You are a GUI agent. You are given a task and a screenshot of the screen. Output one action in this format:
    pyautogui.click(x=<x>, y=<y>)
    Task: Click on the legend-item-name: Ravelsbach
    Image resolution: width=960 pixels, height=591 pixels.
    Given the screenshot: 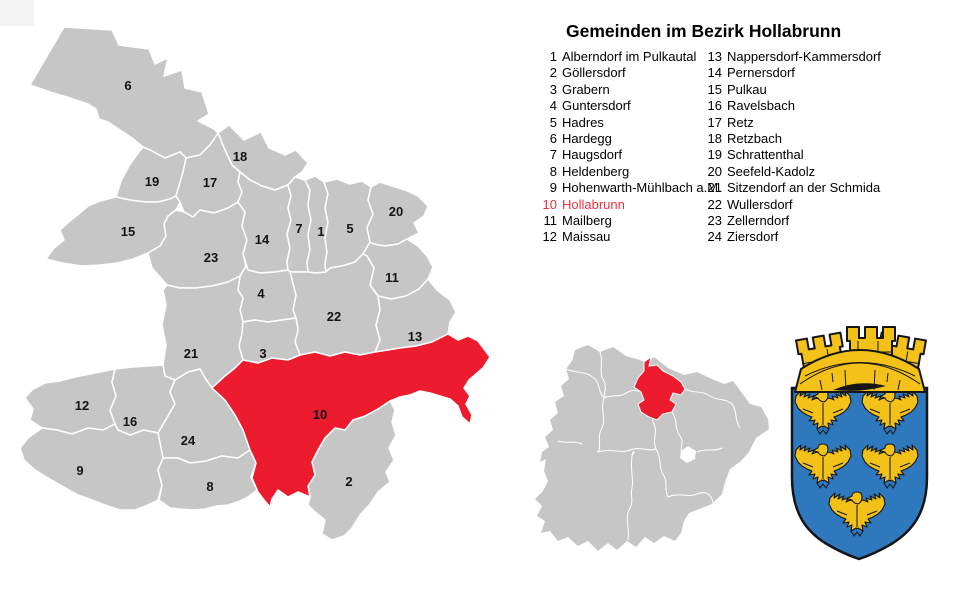 What is the action you would take?
    pyautogui.click(x=761, y=106)
    